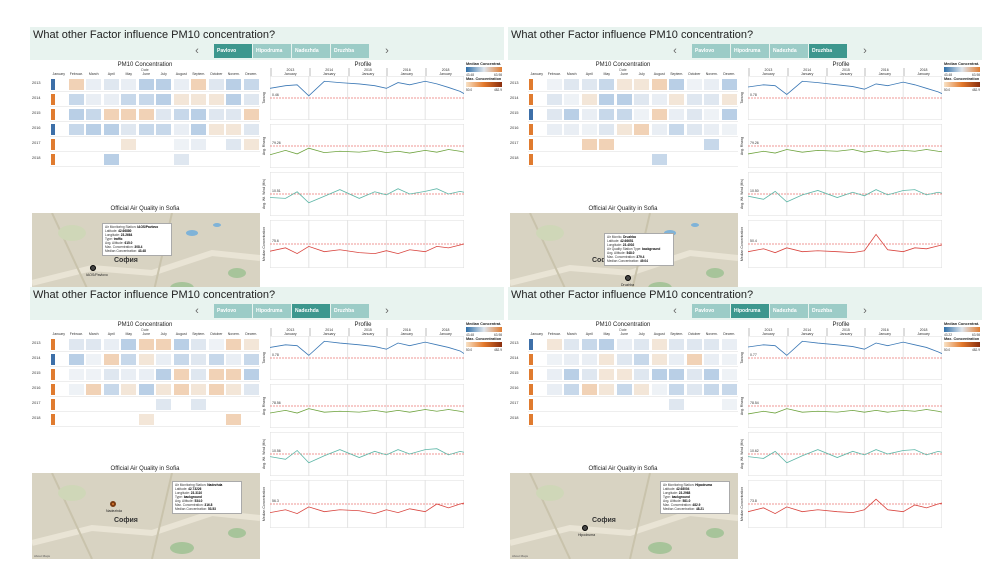 This screenshot has width=1000, height=563. Describe the element at coordinates (514, 143) in the screenshot. I see `year-label: 2017` at that location.